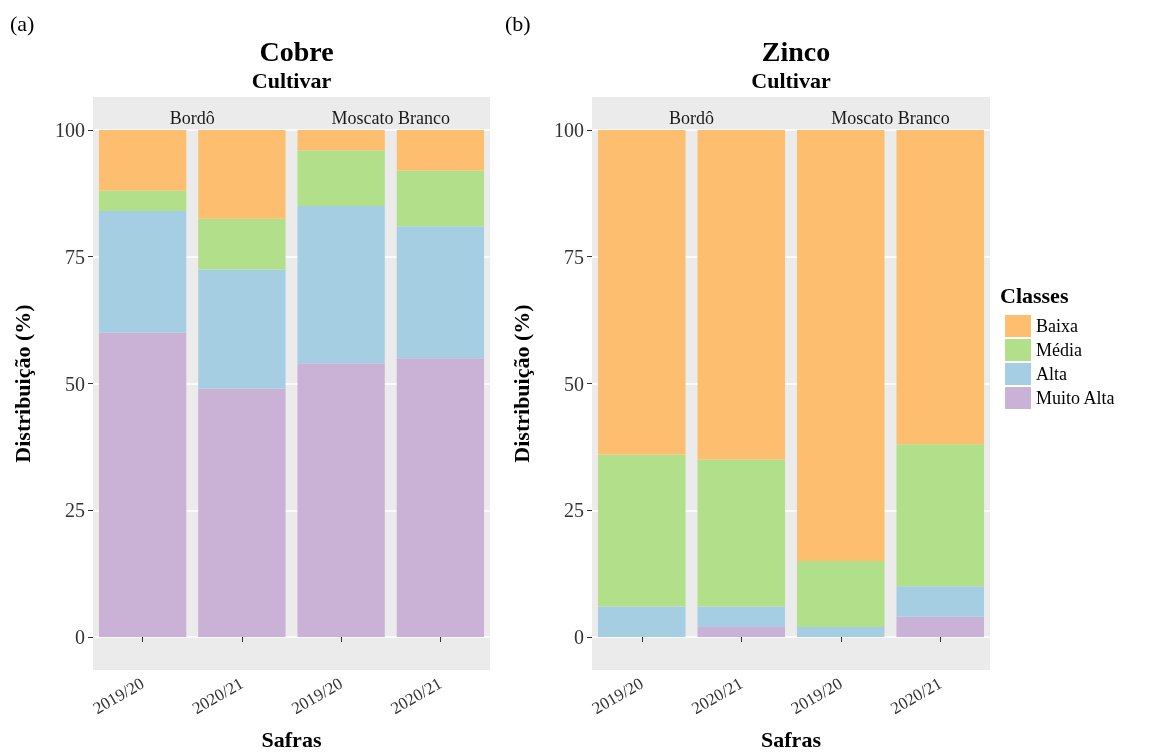  I want to click on legend-title: Classes, so click(1034, 295).